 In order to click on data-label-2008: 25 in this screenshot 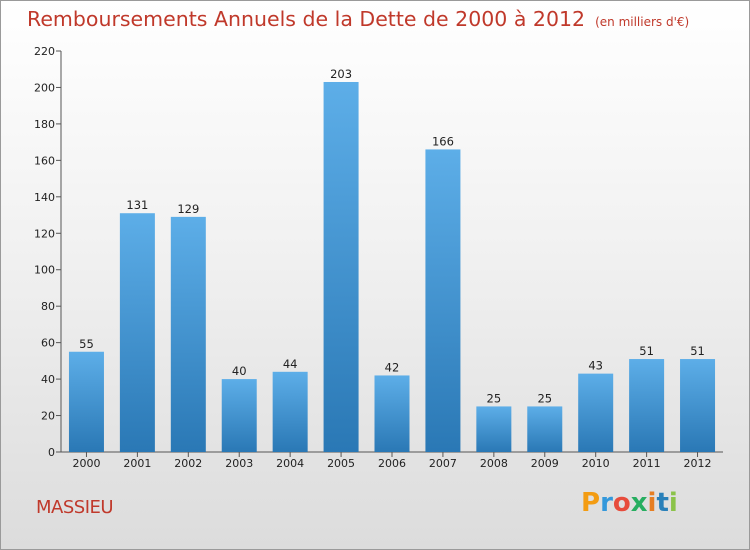, I will do `click(494, 398)`.